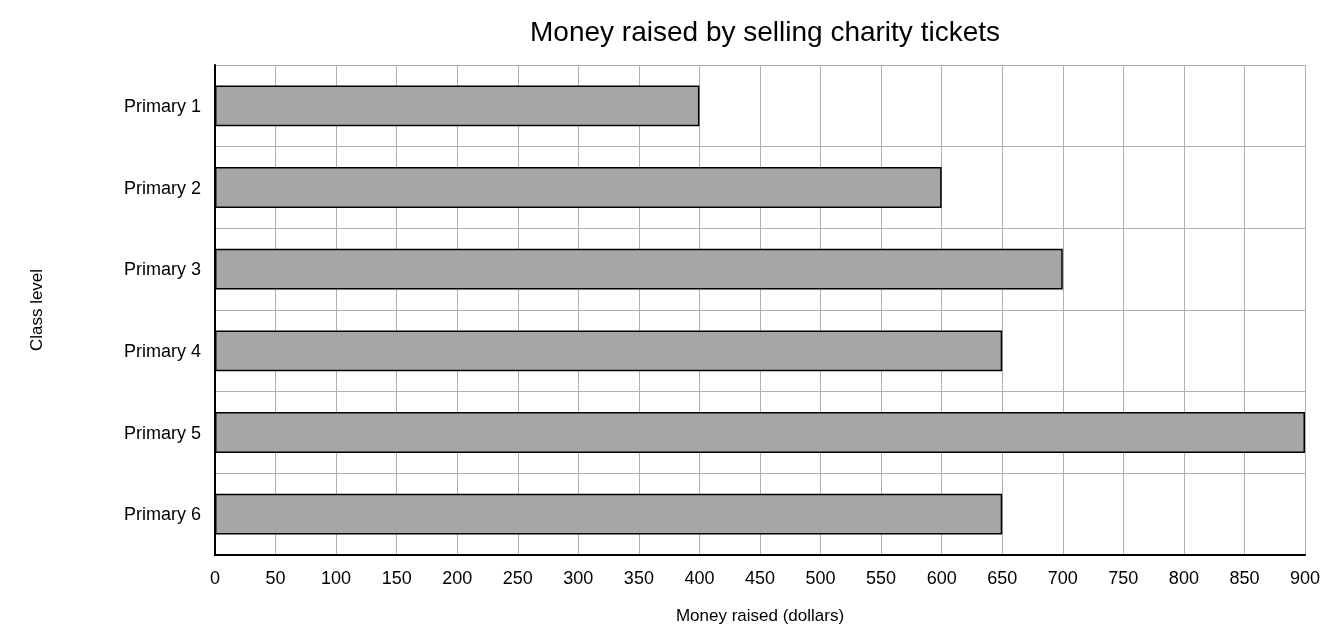 The width and height of the screenshot is (1331, 639). Describe the element at coordinates (760, 615) in the screenshot. I see `x-axis-title: Money raised (dollars)` at that location.